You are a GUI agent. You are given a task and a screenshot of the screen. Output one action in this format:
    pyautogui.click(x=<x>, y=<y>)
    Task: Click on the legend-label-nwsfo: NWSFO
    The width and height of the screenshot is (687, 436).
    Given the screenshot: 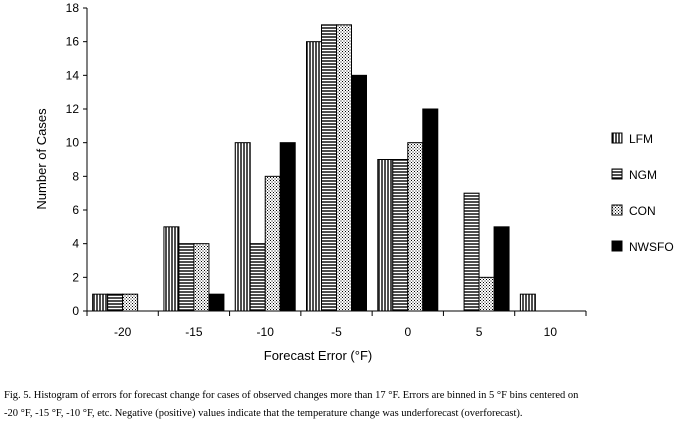 What is the action you would take?
    pyautogui.click(x=651, y=247)
    